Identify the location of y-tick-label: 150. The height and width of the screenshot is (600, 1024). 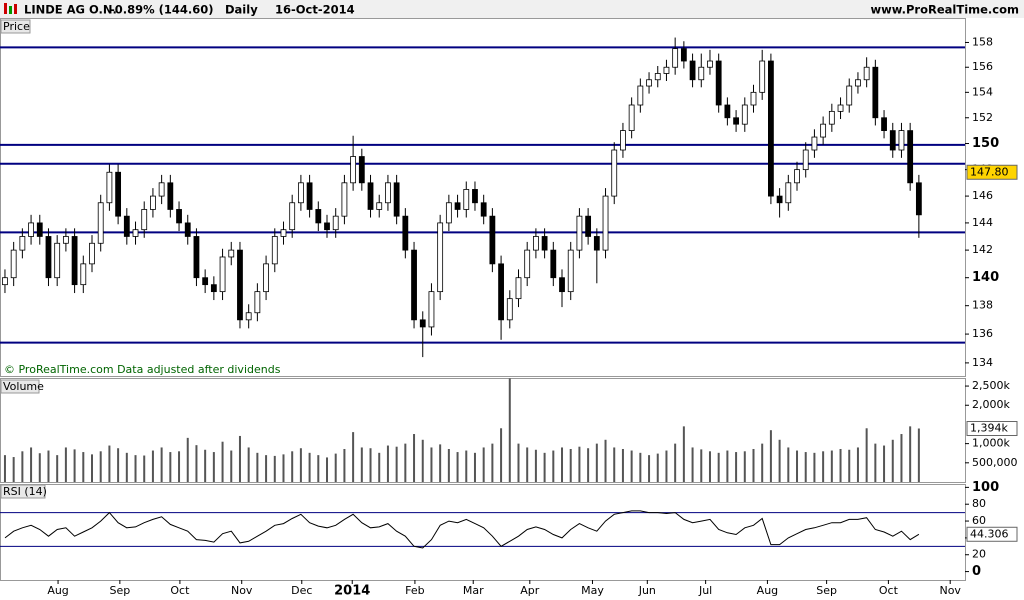
(985, 143).